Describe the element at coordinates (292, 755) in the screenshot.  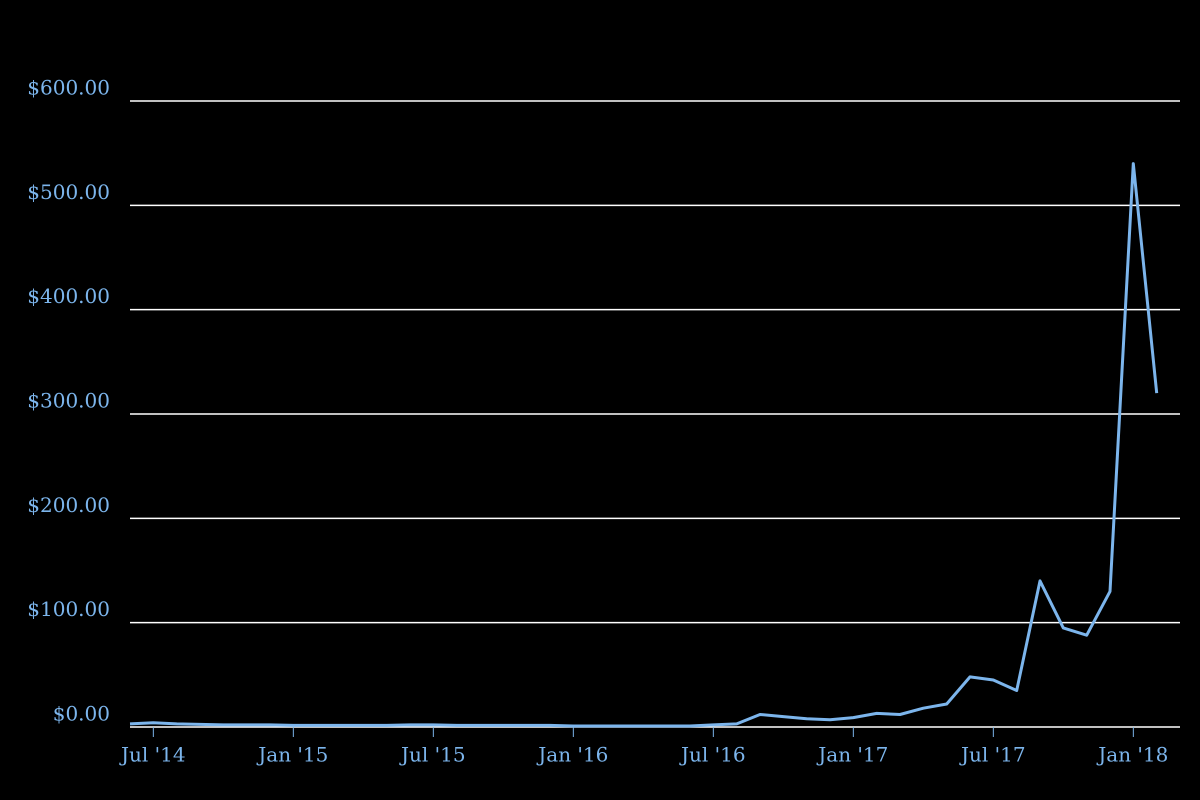
I see `x-tick-label: Jan '15` at that location.